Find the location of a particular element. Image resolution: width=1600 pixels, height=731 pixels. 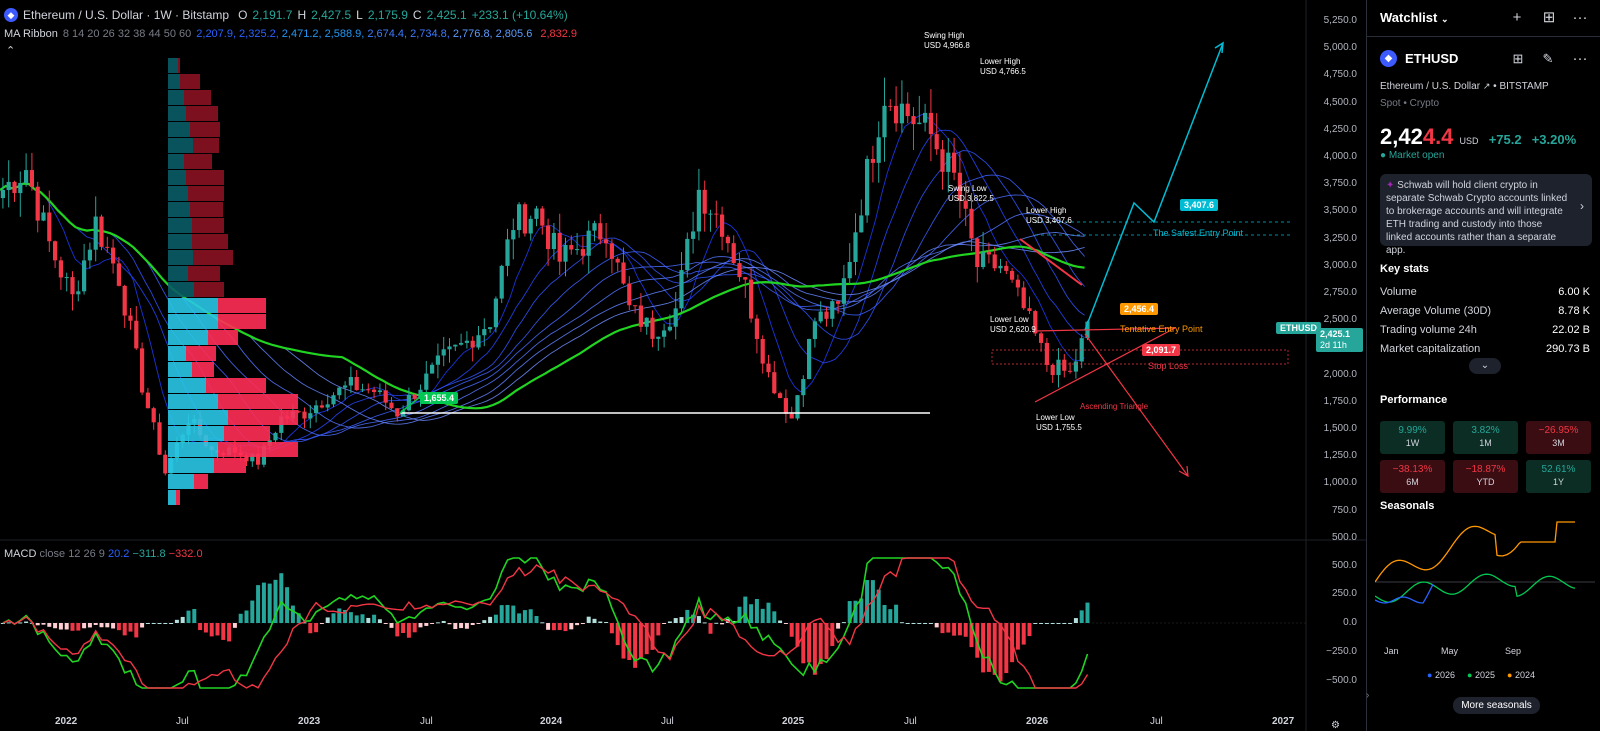

macd-legend: MACD close 12 26 9 20.2 −311.8 −332.0 is located at coordinates (103, 554).